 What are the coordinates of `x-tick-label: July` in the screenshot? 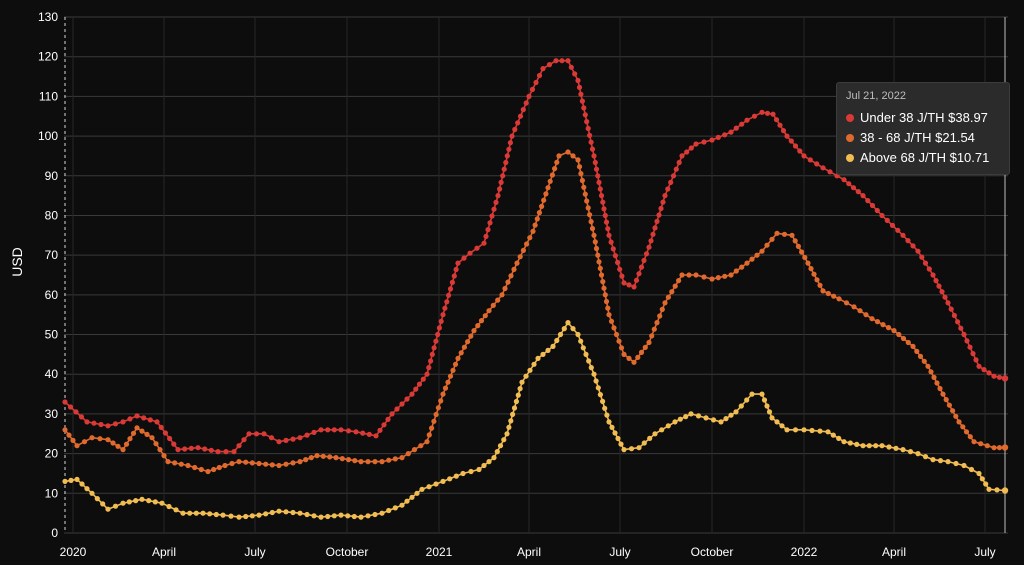 It's located at (619, 552).